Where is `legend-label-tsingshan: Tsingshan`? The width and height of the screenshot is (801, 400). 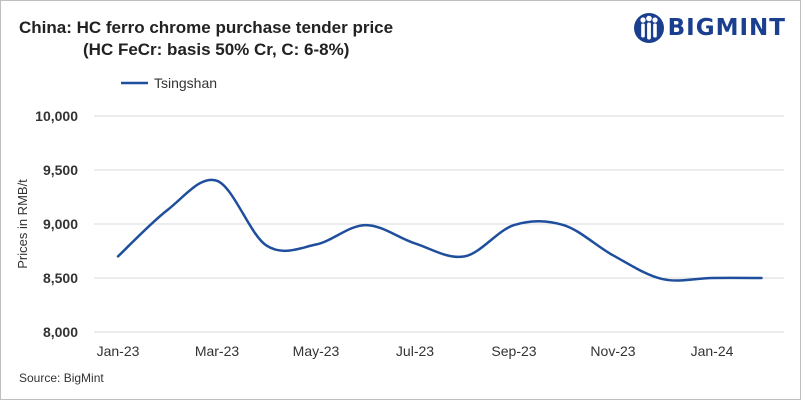
legend-label-tsingshan: Tsingshan is located at coordinates (185, 83).